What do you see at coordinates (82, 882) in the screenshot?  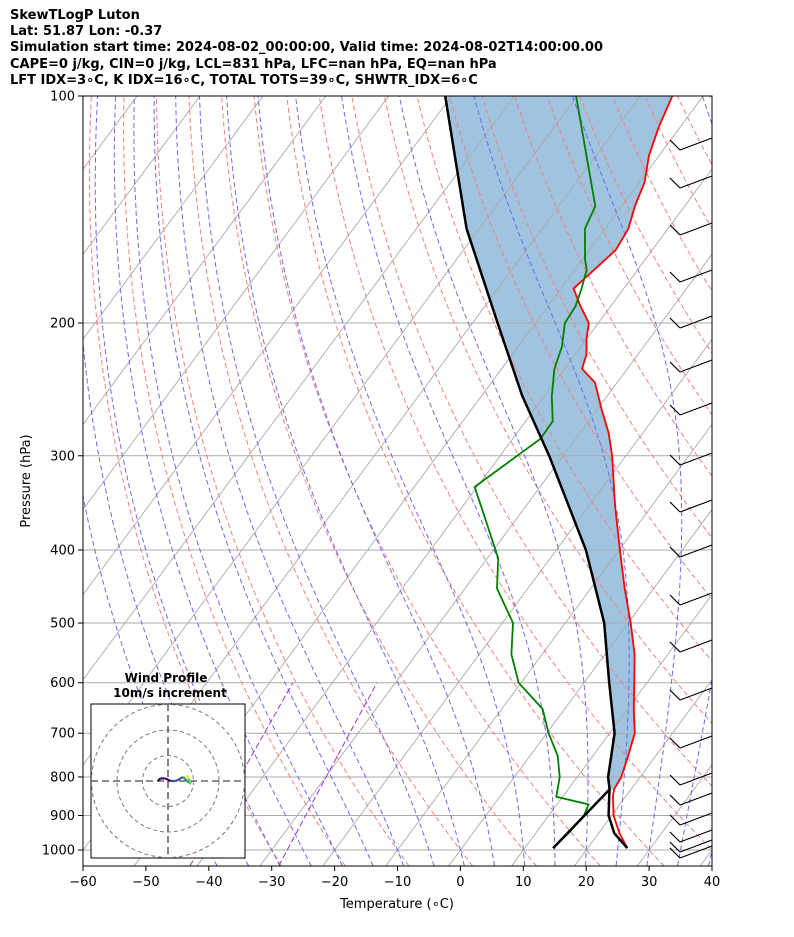 I see `x-tick-label: −60` at bounding box center [82, 882].